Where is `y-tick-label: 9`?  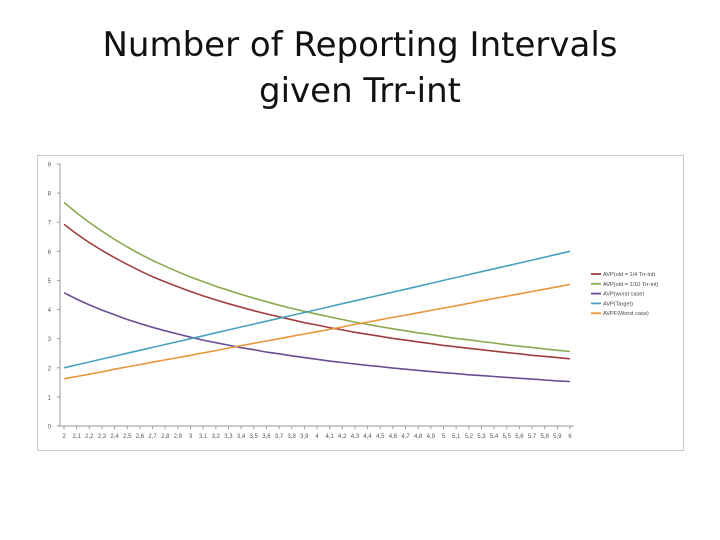 y-tick-label: 9 is located at coordinates (50, 166).